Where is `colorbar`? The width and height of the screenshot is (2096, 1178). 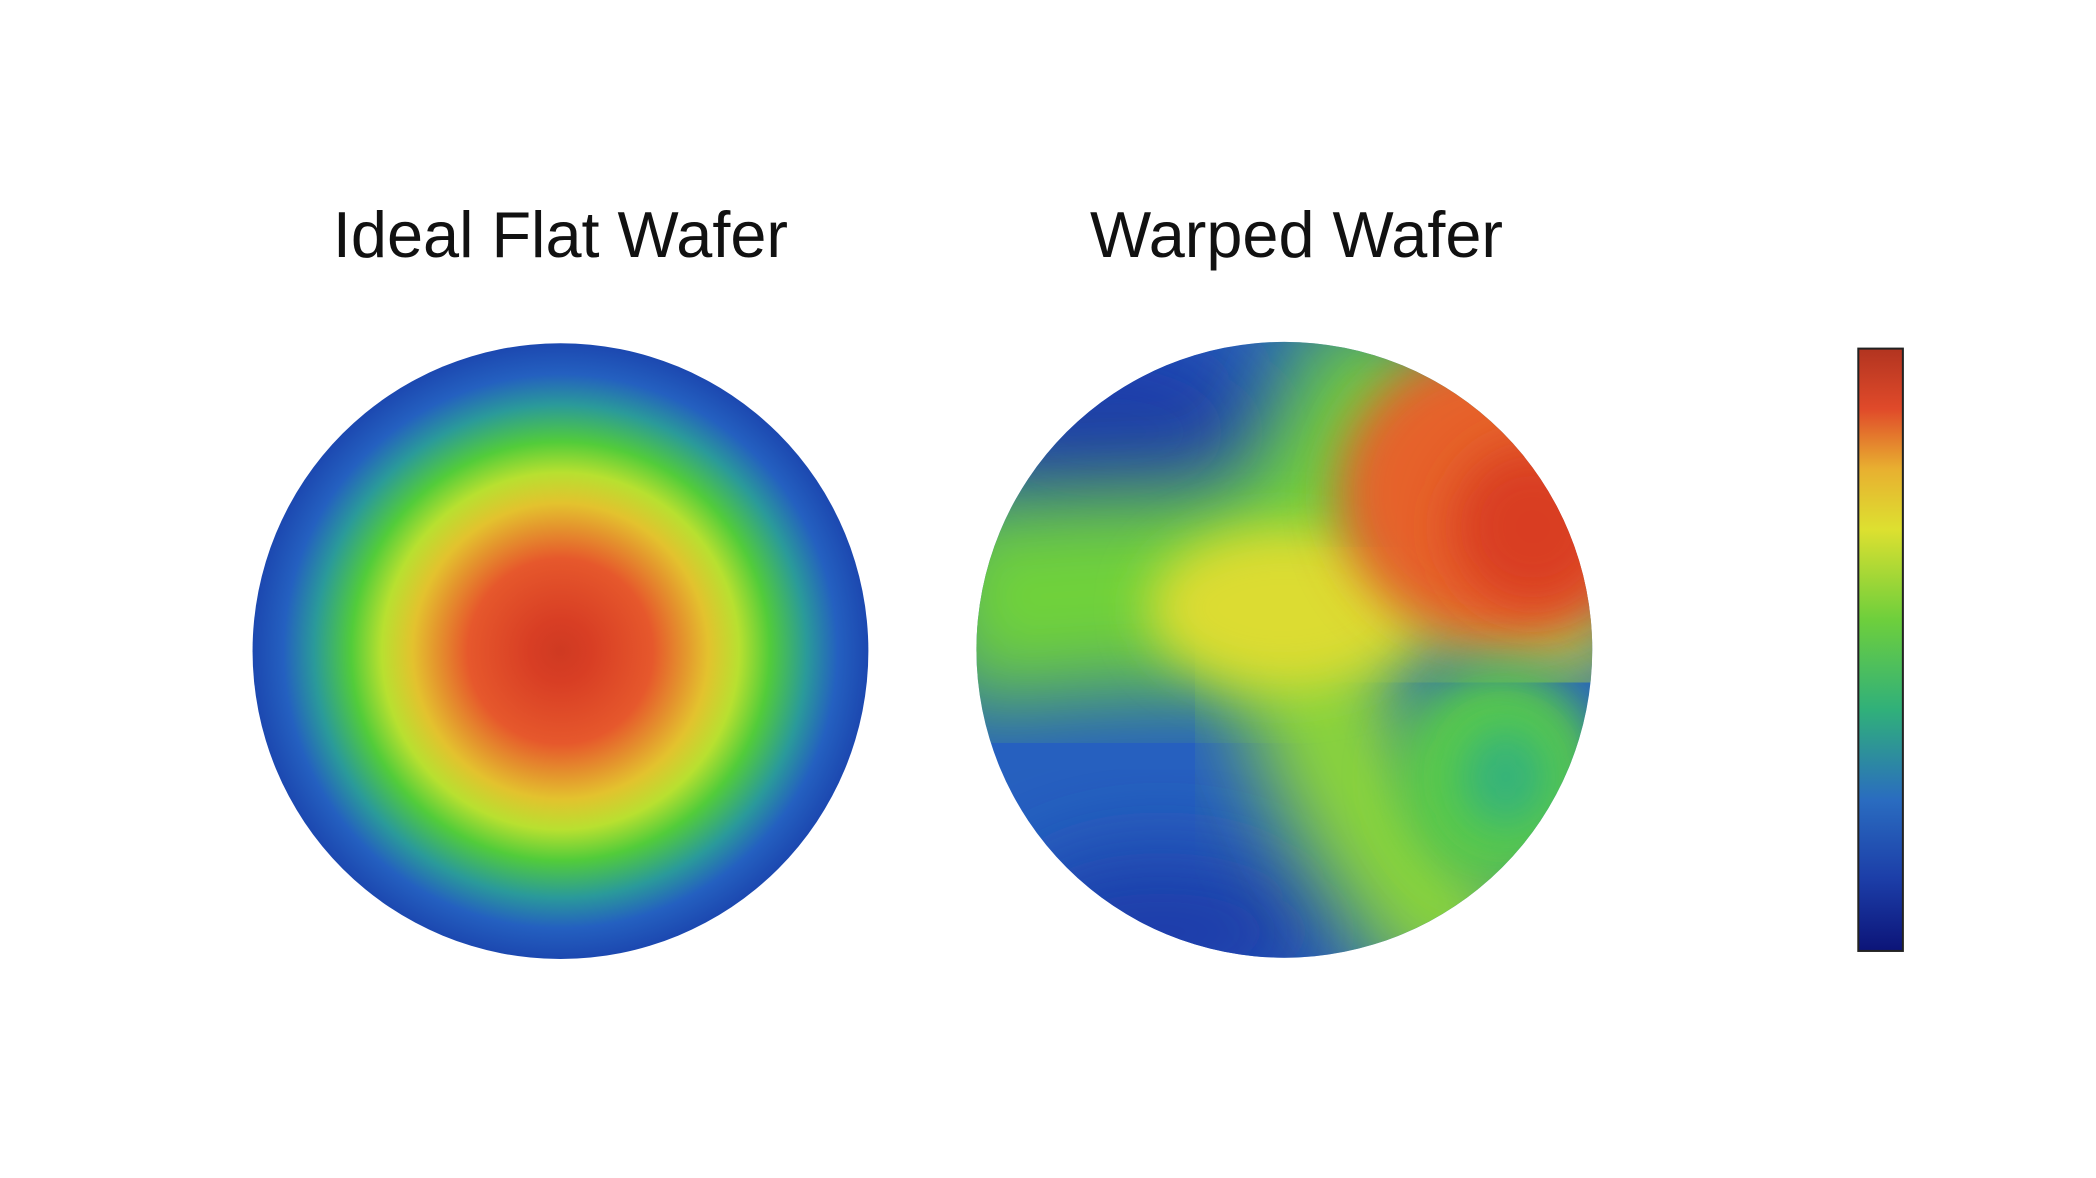 colorbar is located at coordinates (1880, 649).